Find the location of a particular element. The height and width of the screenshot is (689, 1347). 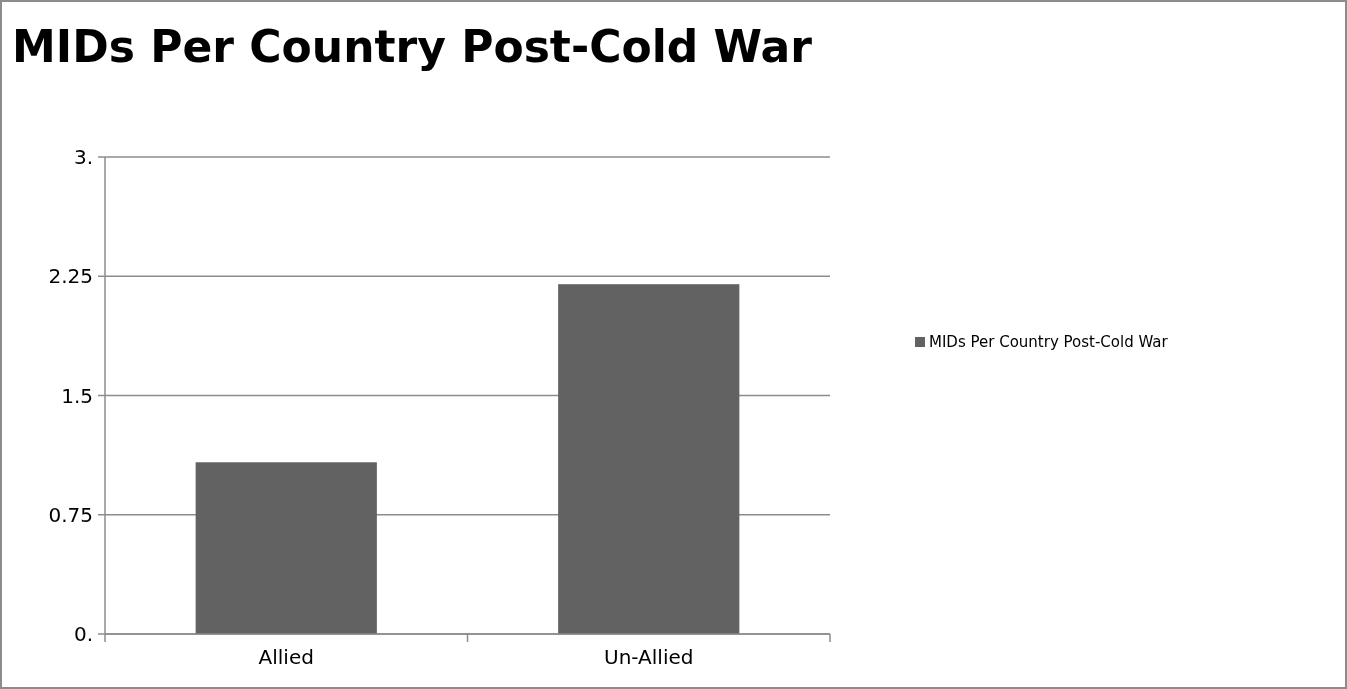

chart-title: MIDs Per Country Post-Cold War is located at coordinates (412, 46).